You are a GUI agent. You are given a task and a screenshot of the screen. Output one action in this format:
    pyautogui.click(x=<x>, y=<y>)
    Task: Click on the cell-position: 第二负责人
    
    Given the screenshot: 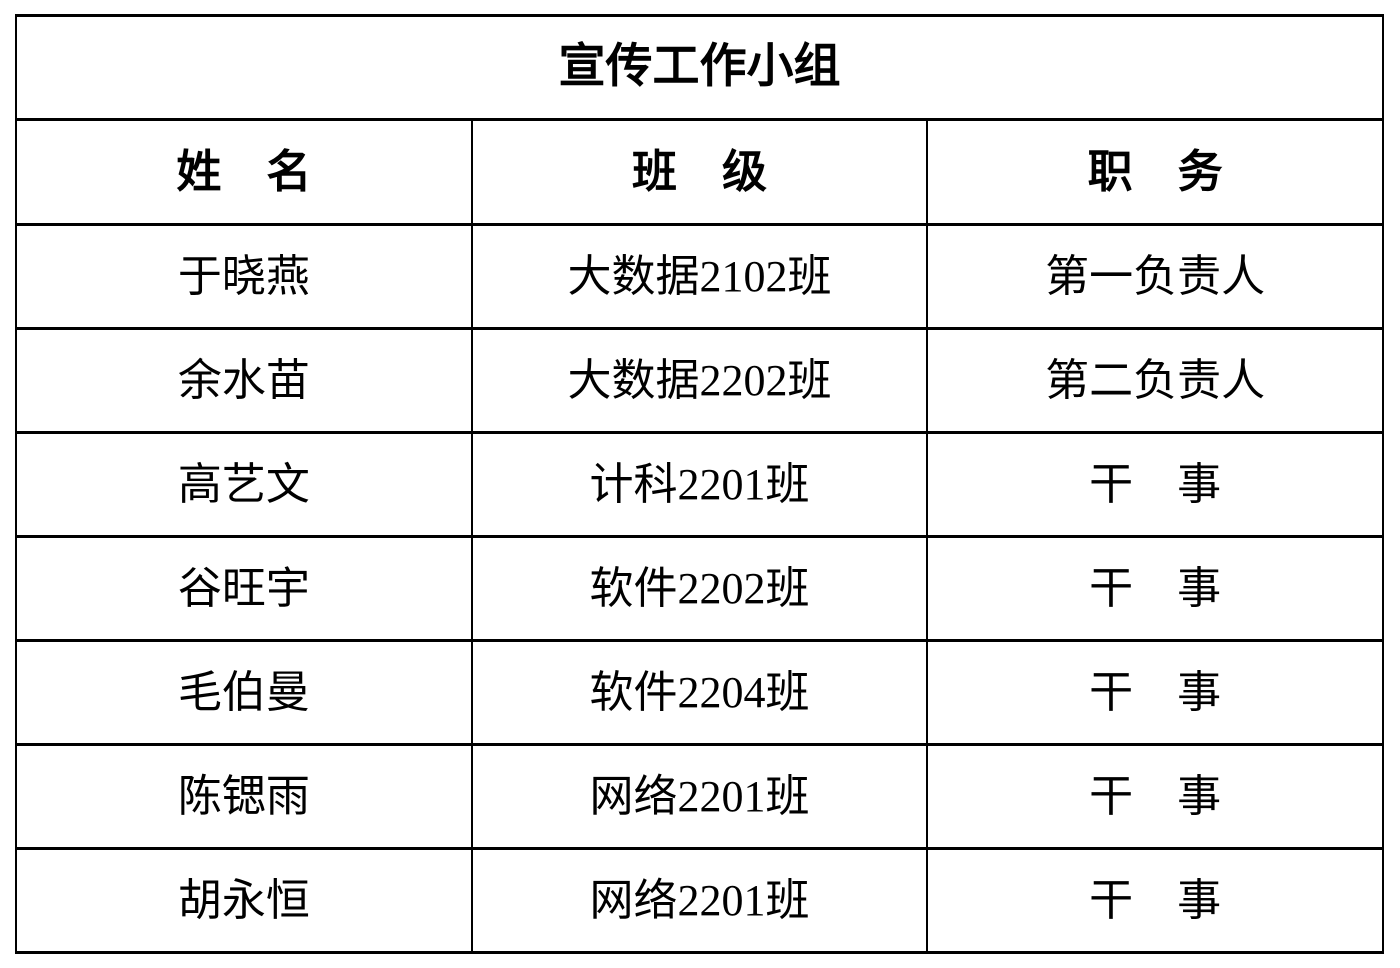 What is the action you would take?
    pyautogui.click(x=1155, y=380)
    